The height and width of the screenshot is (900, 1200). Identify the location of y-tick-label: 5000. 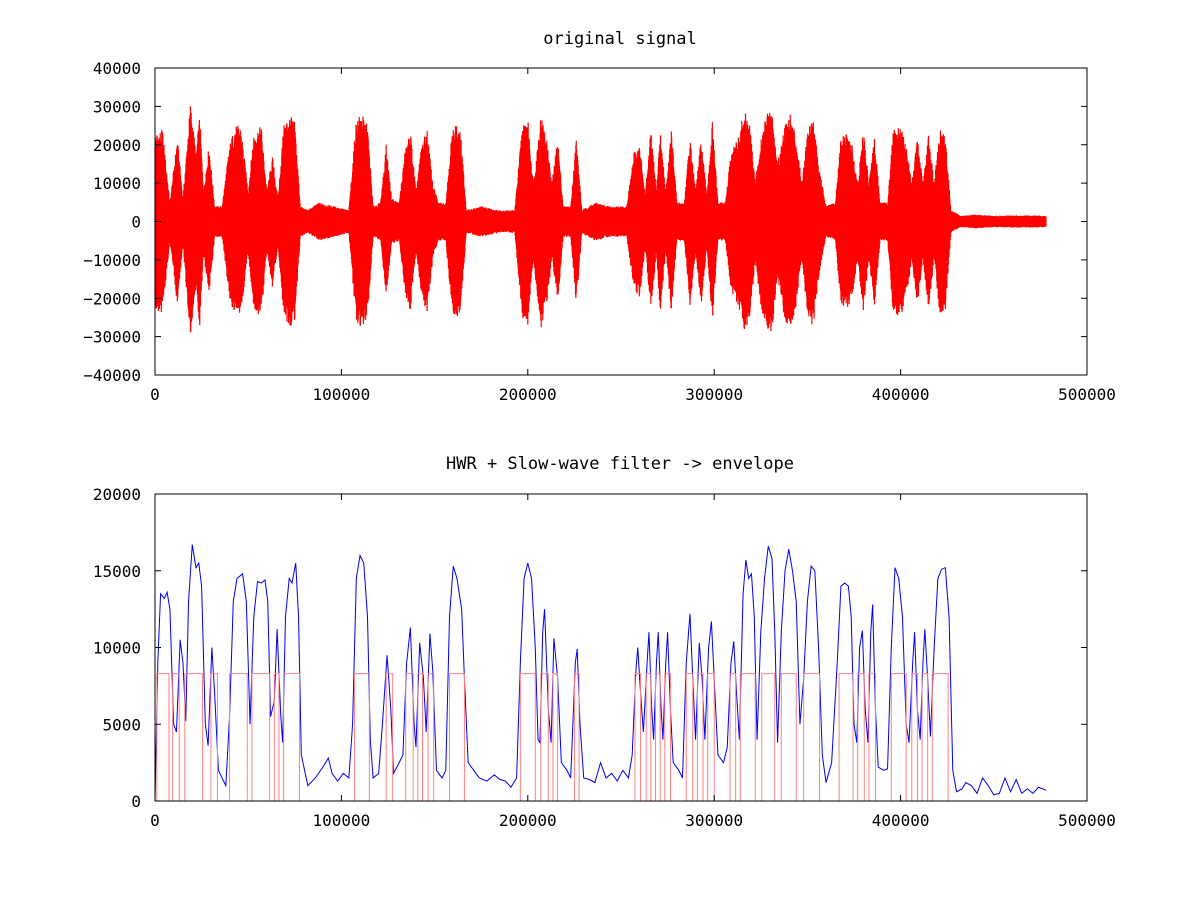
(121, 724).